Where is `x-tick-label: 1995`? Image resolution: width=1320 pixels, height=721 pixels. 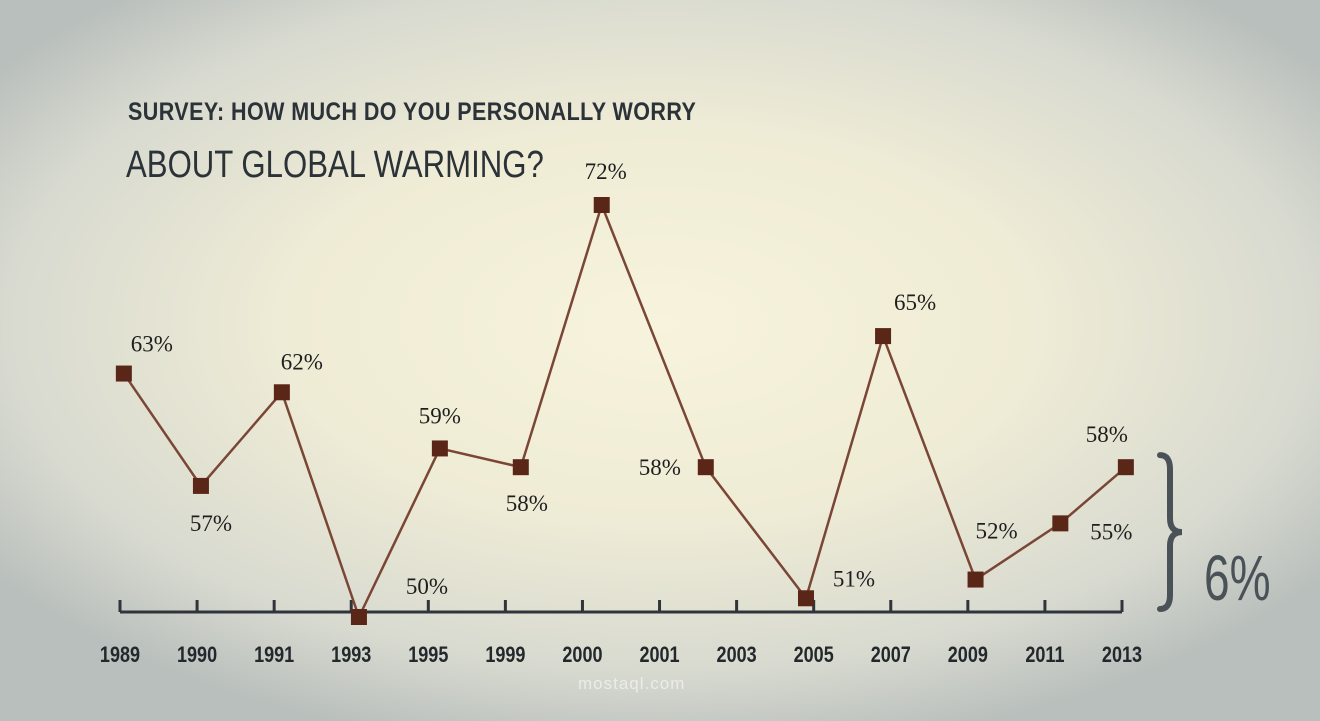
x-tick-label: 1995 is located at coordinates (428, 655).